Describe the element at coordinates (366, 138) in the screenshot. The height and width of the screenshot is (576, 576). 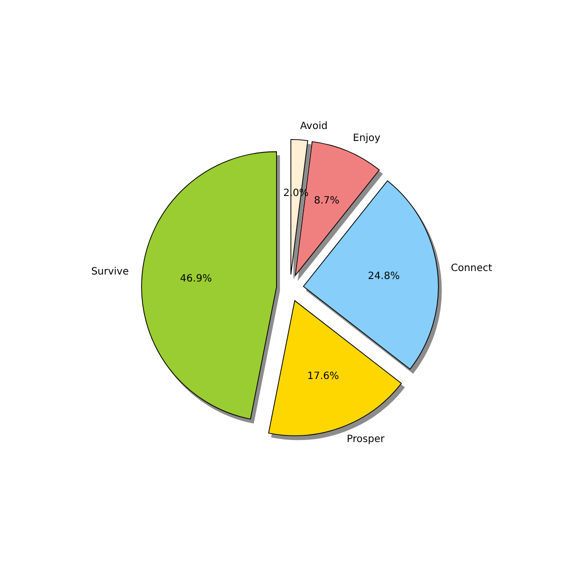
I see `slice-label: Enjoy` at that location.